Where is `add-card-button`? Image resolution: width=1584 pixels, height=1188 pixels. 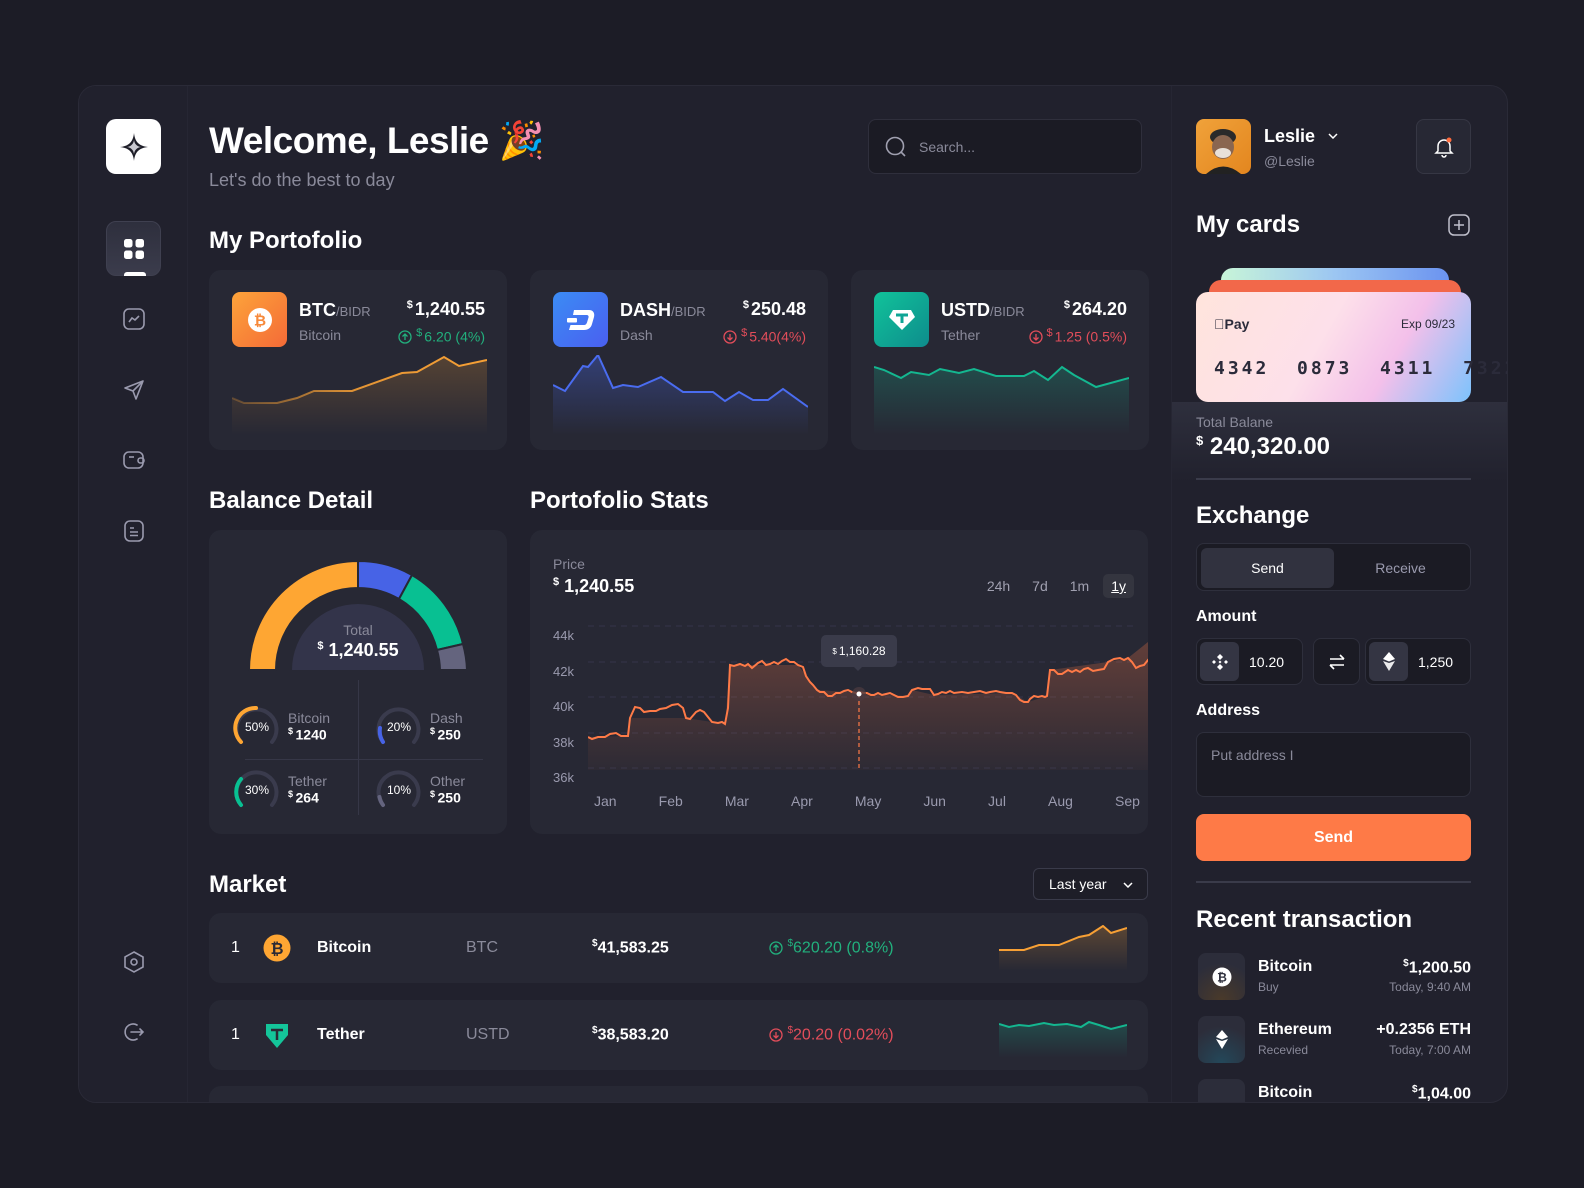
add-card-button is located at coordinates (1459, 227).